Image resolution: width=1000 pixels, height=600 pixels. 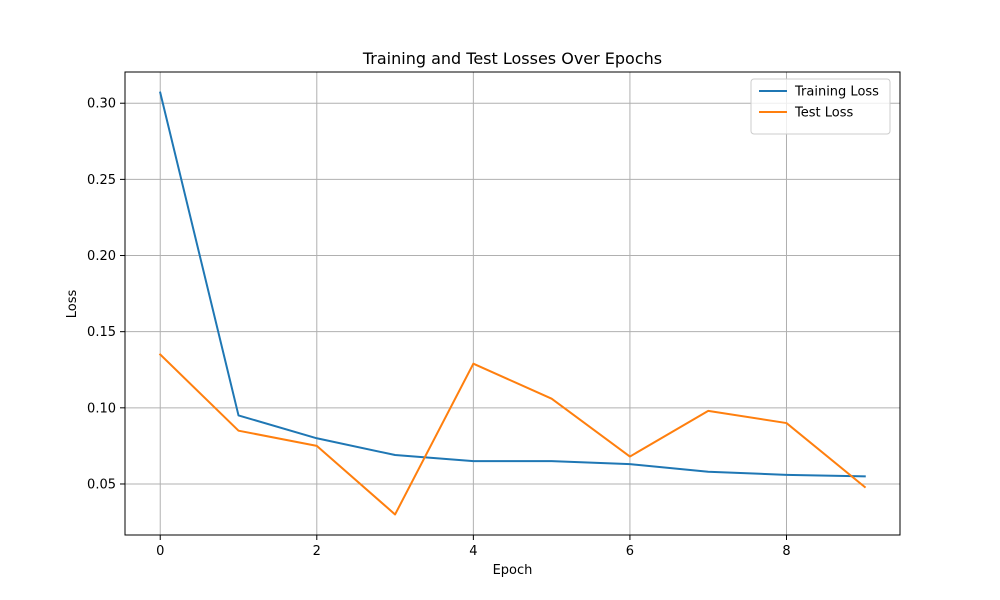 What do you see at coordinates (473, 551) in the screenshot?
I see `x-tick-label: 4` at bounding box center [473, 551].